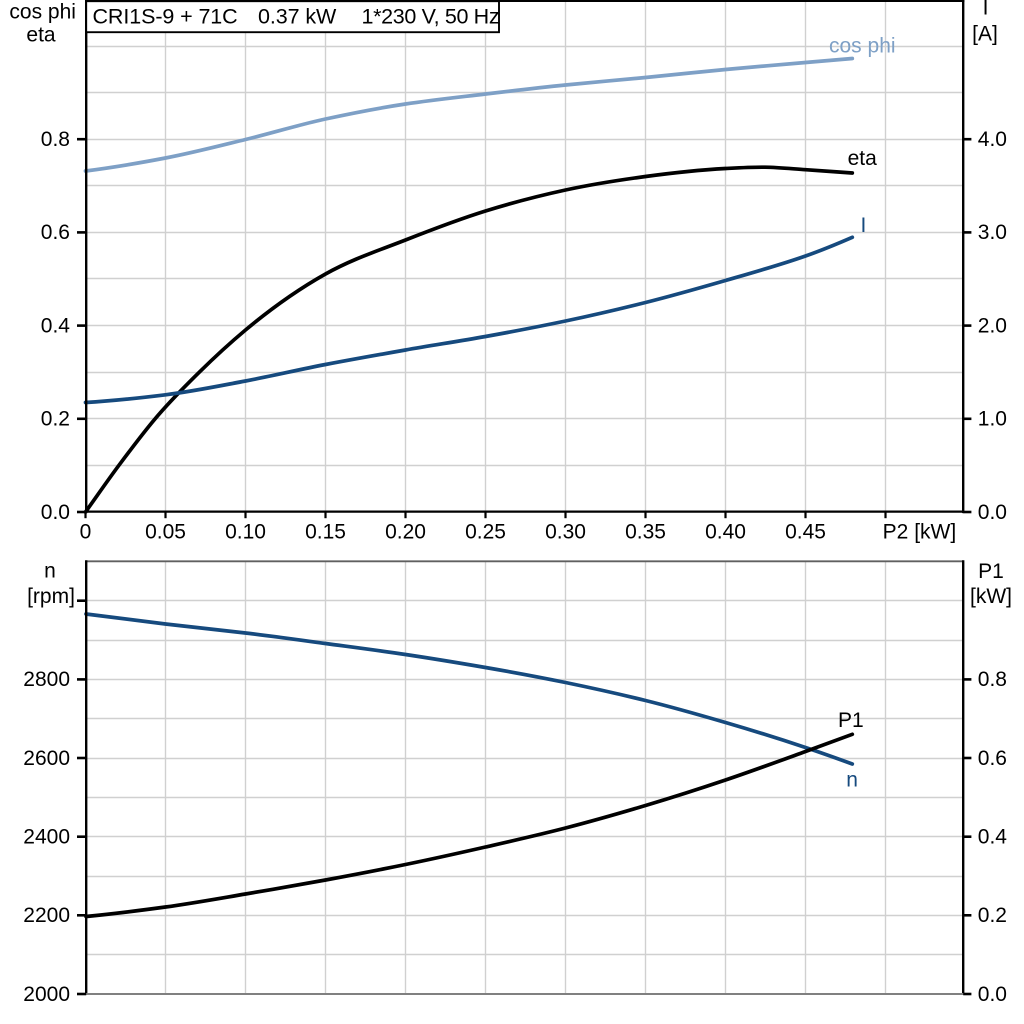 The width and height of the screenshot is (1024, 1024). What do you see at coordinates (325, 531) in the screenshot?
I see `svg-text: 0.15` at bounding box center [325, 531].